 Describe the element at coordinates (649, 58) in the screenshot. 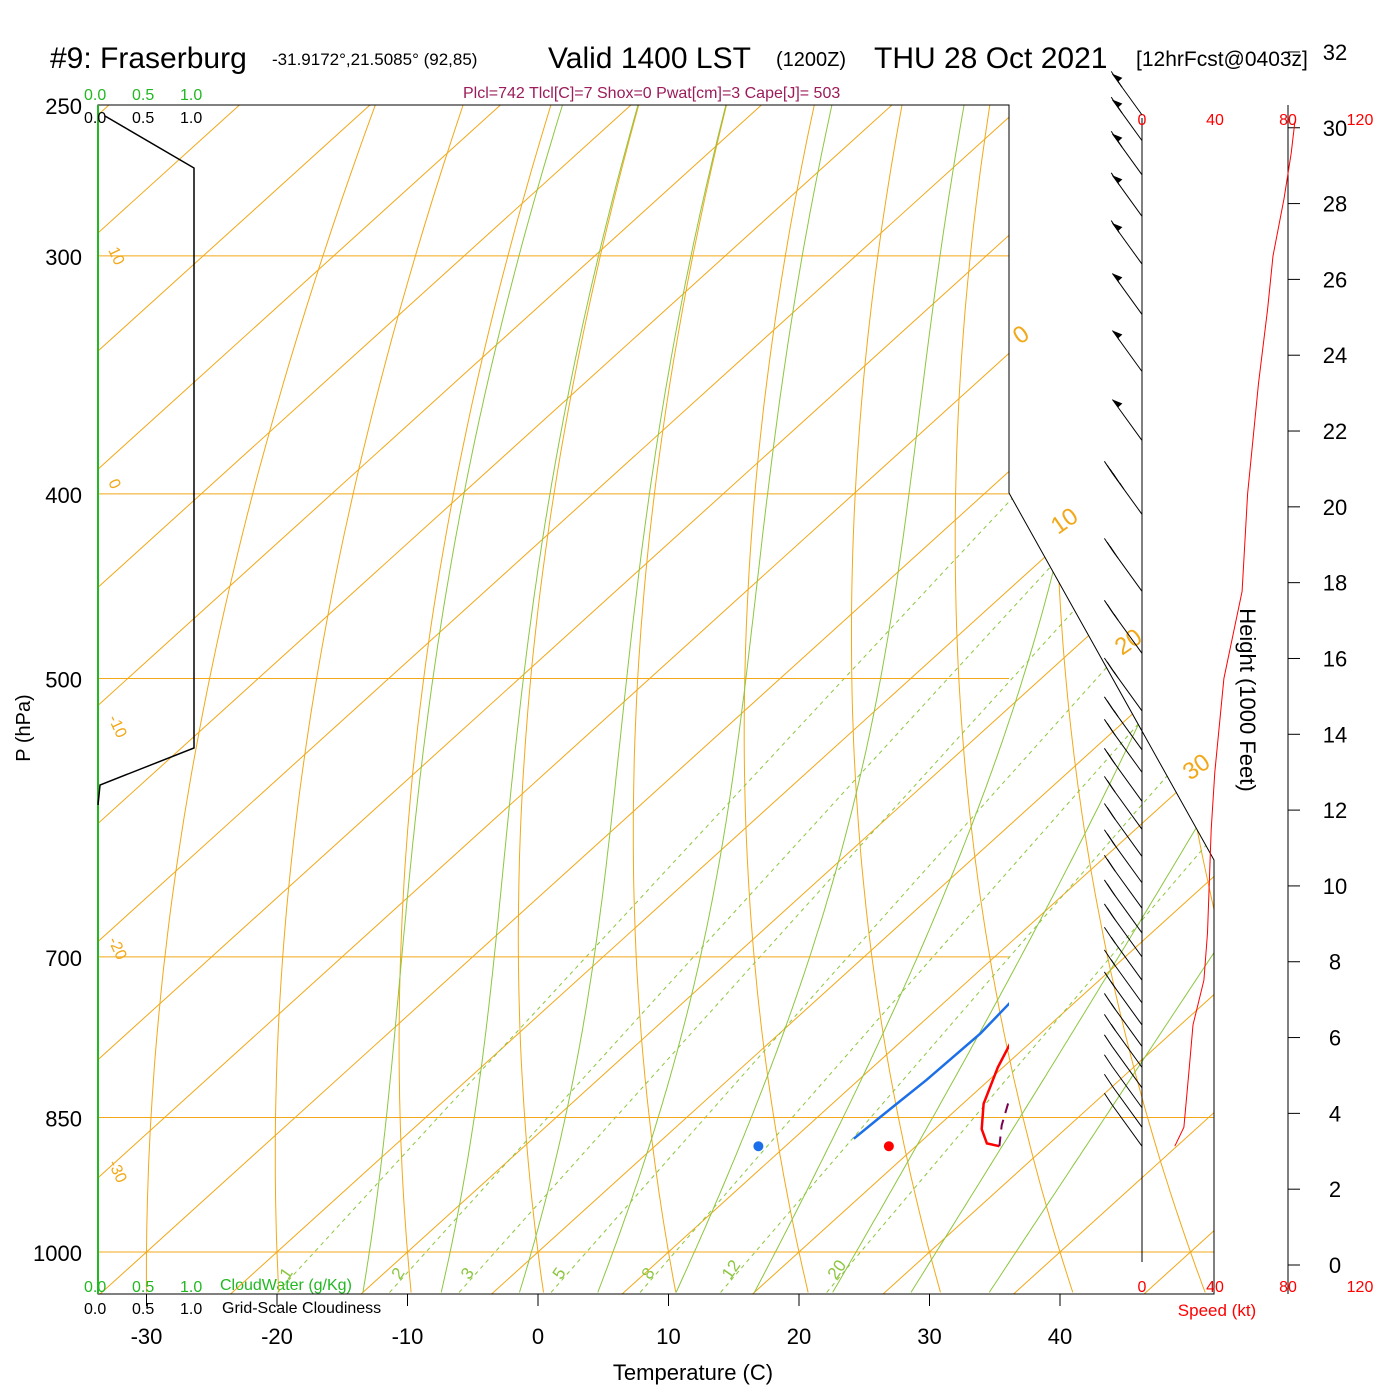

I see `valid-time: Valid 1400 LST` at that location.